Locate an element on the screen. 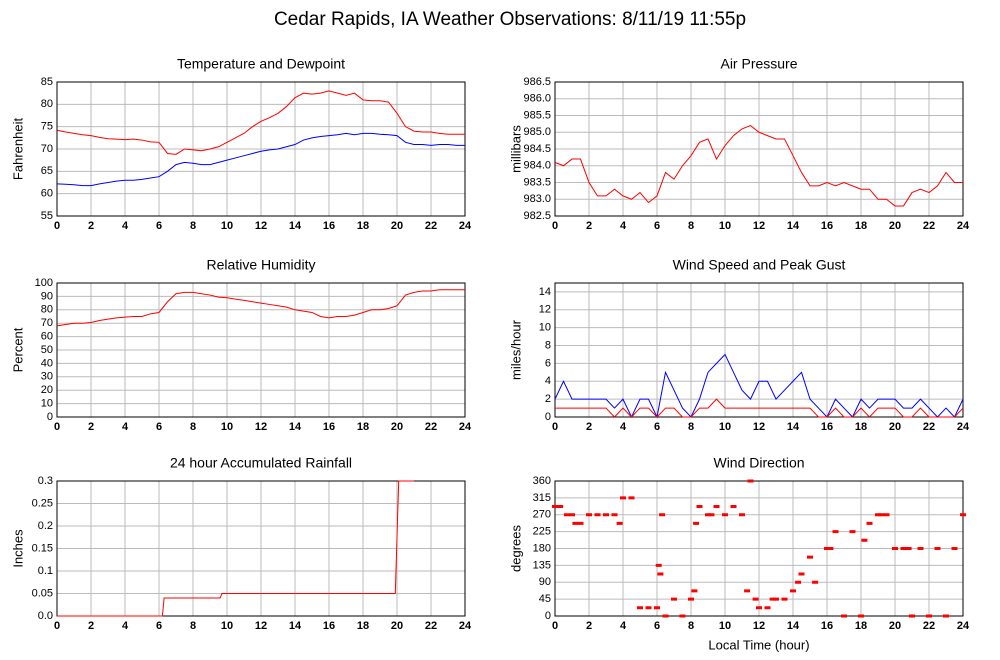  panel-title: 24 hour Accumulated Rainfall is located at coordinates (261, 463).